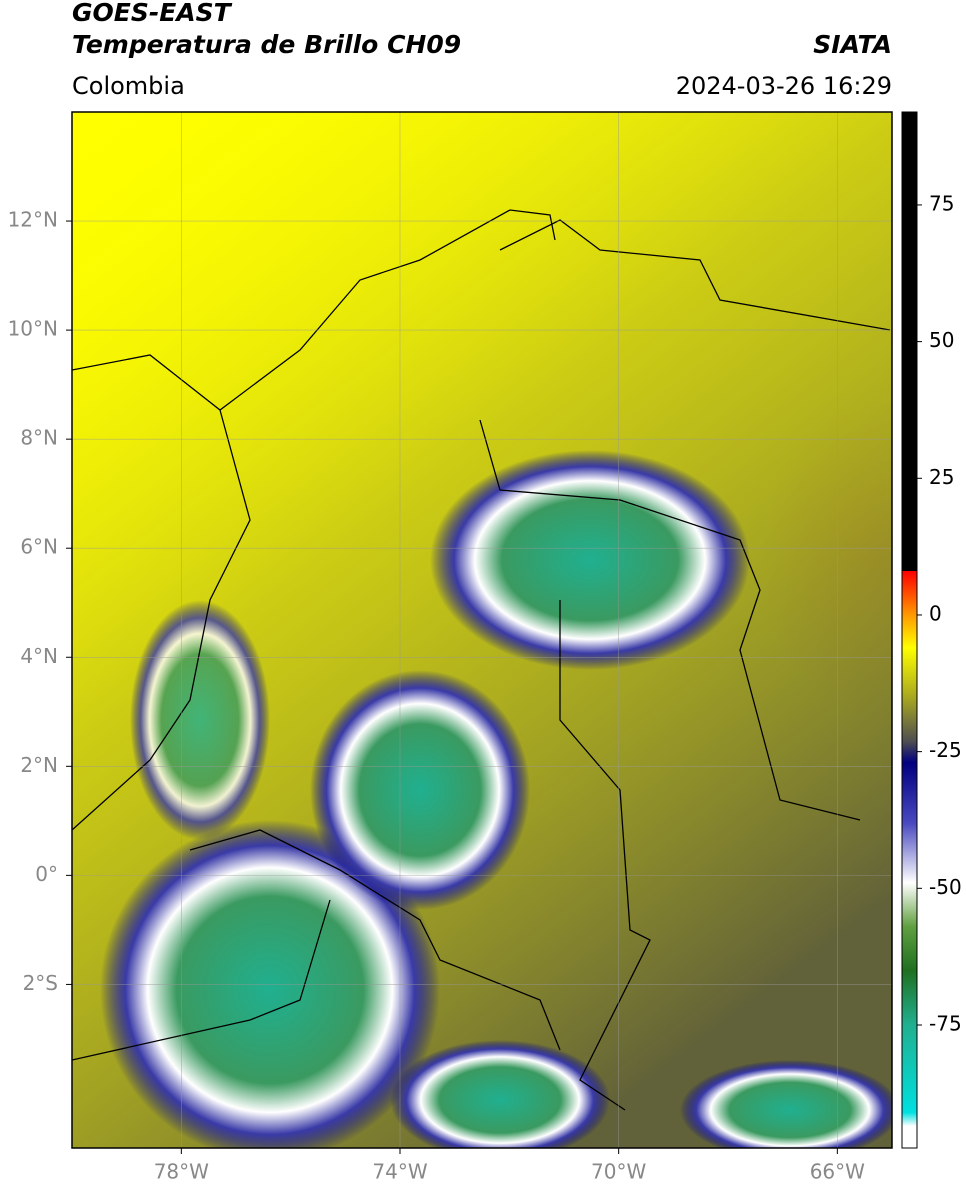 Image resolution: width=966 pixels, height=1194 pixels. What do you see at coordinates (39, 765) in the screenshot?
I see `lat-tick-label: 2°N` at bounding box center [39, 765].